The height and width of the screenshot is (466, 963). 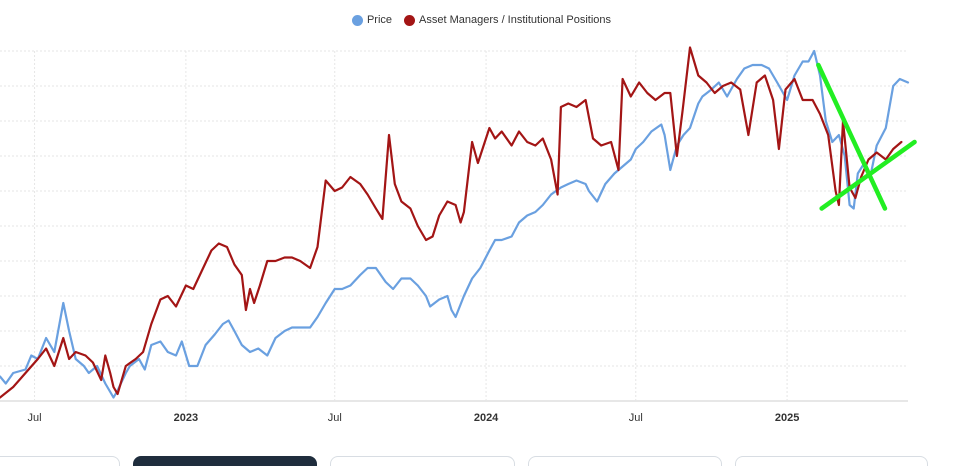 What do you see at coordinates (357, 20) in the screenshot?
I see `legend-marker-price` at bounding box center [357, 20].